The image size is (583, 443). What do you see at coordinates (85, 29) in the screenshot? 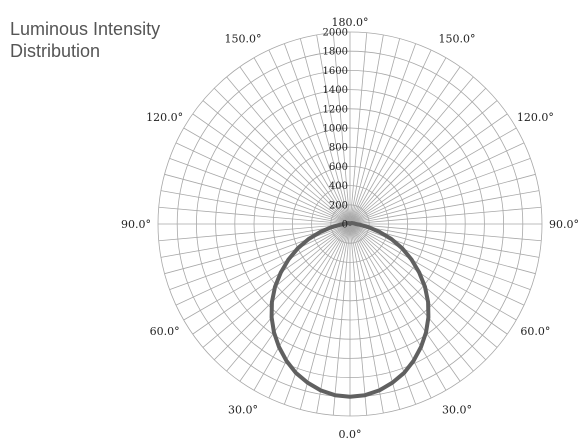
I see `chart-title-line-1: Luminous Intensity` at bounding box center [85, 29].